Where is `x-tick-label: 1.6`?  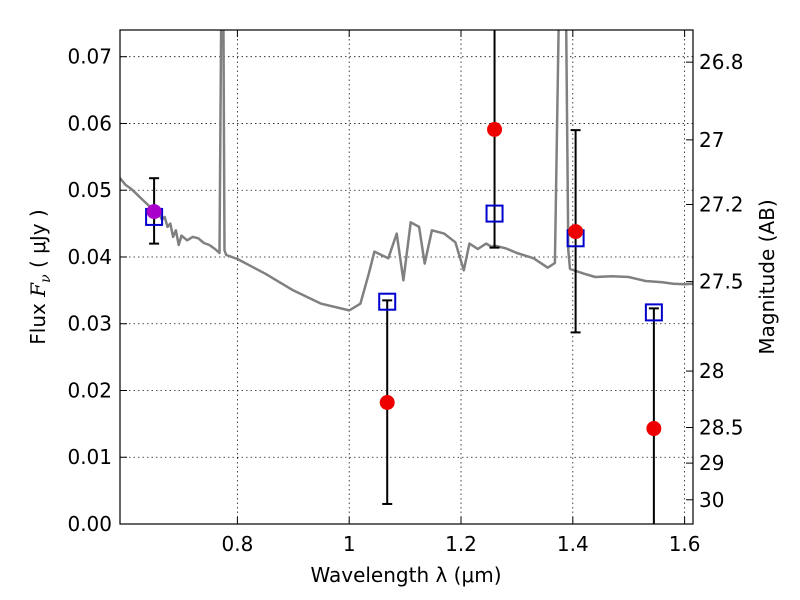 x-tick-label: 1.6 is located at coordinates (685, 544).